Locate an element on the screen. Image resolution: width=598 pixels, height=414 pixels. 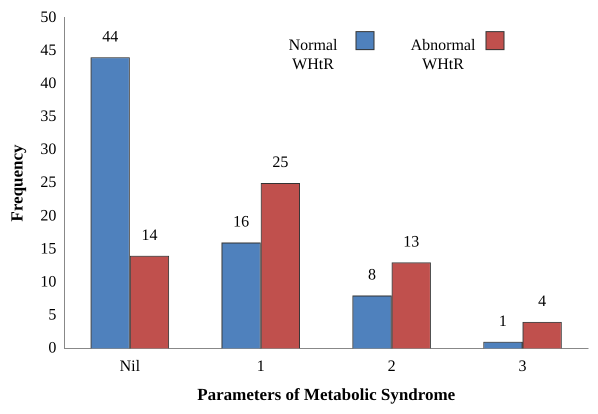
data-label: 1 is located at coordinates (502, 321).